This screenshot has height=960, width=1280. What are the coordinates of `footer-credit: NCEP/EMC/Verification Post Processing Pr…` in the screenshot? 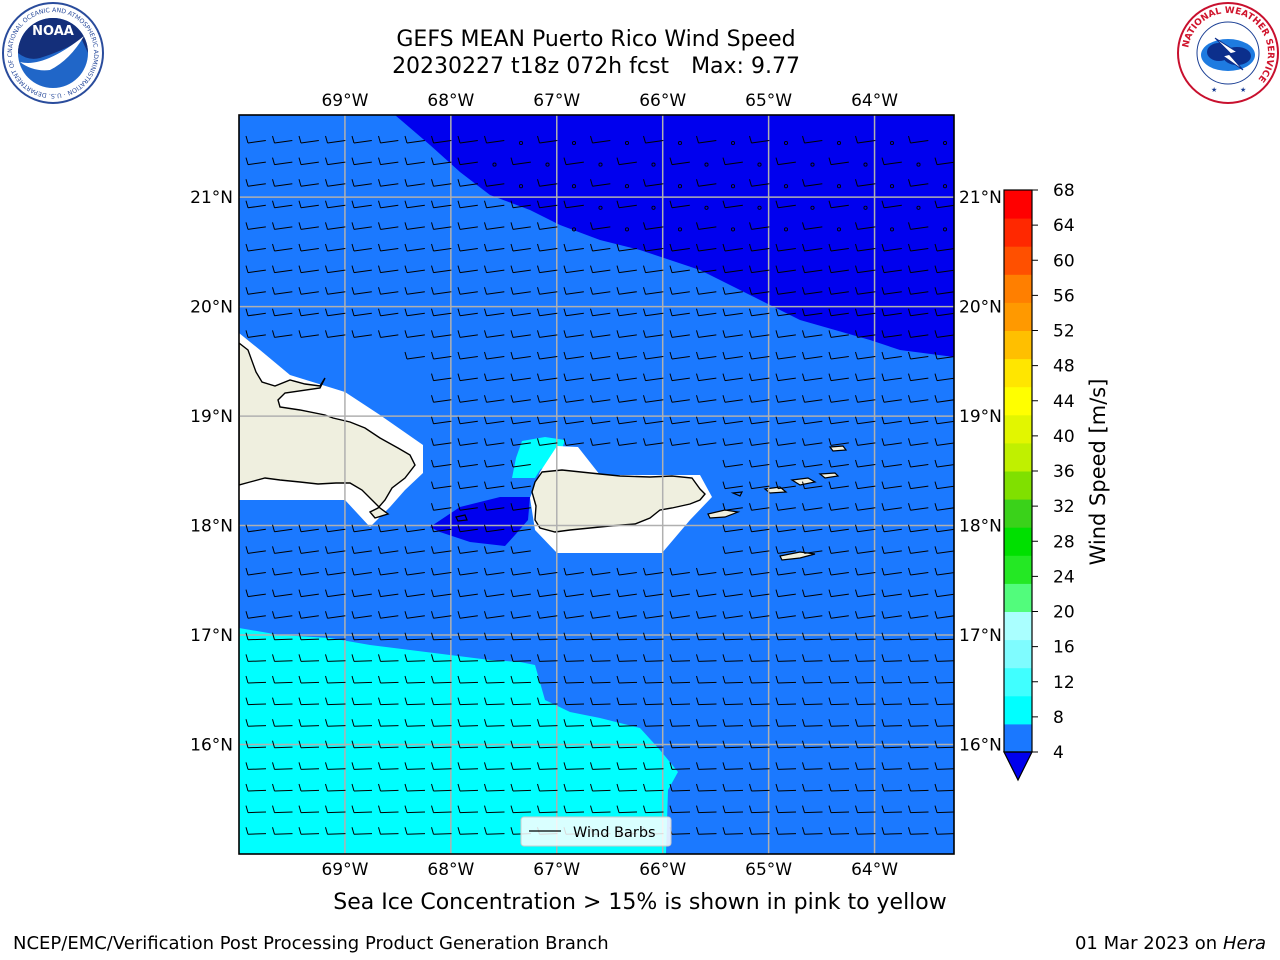 It's located at (311, 943).